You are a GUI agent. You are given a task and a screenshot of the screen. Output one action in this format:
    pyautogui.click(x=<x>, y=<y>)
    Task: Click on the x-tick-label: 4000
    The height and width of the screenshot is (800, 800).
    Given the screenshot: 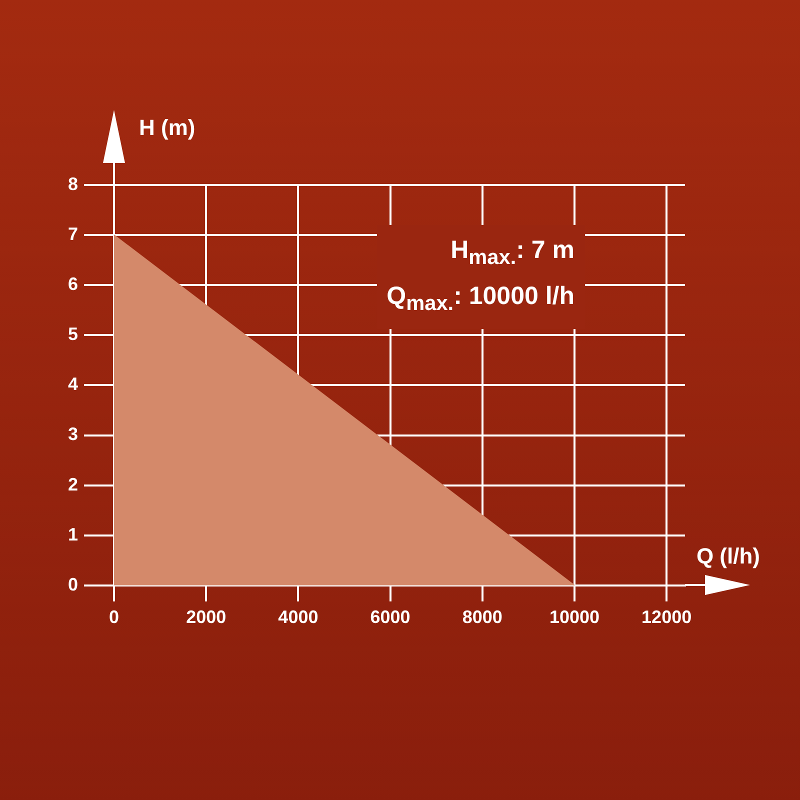 What is the action you would take?
    pyautogui.click(x=298, y=617)
    